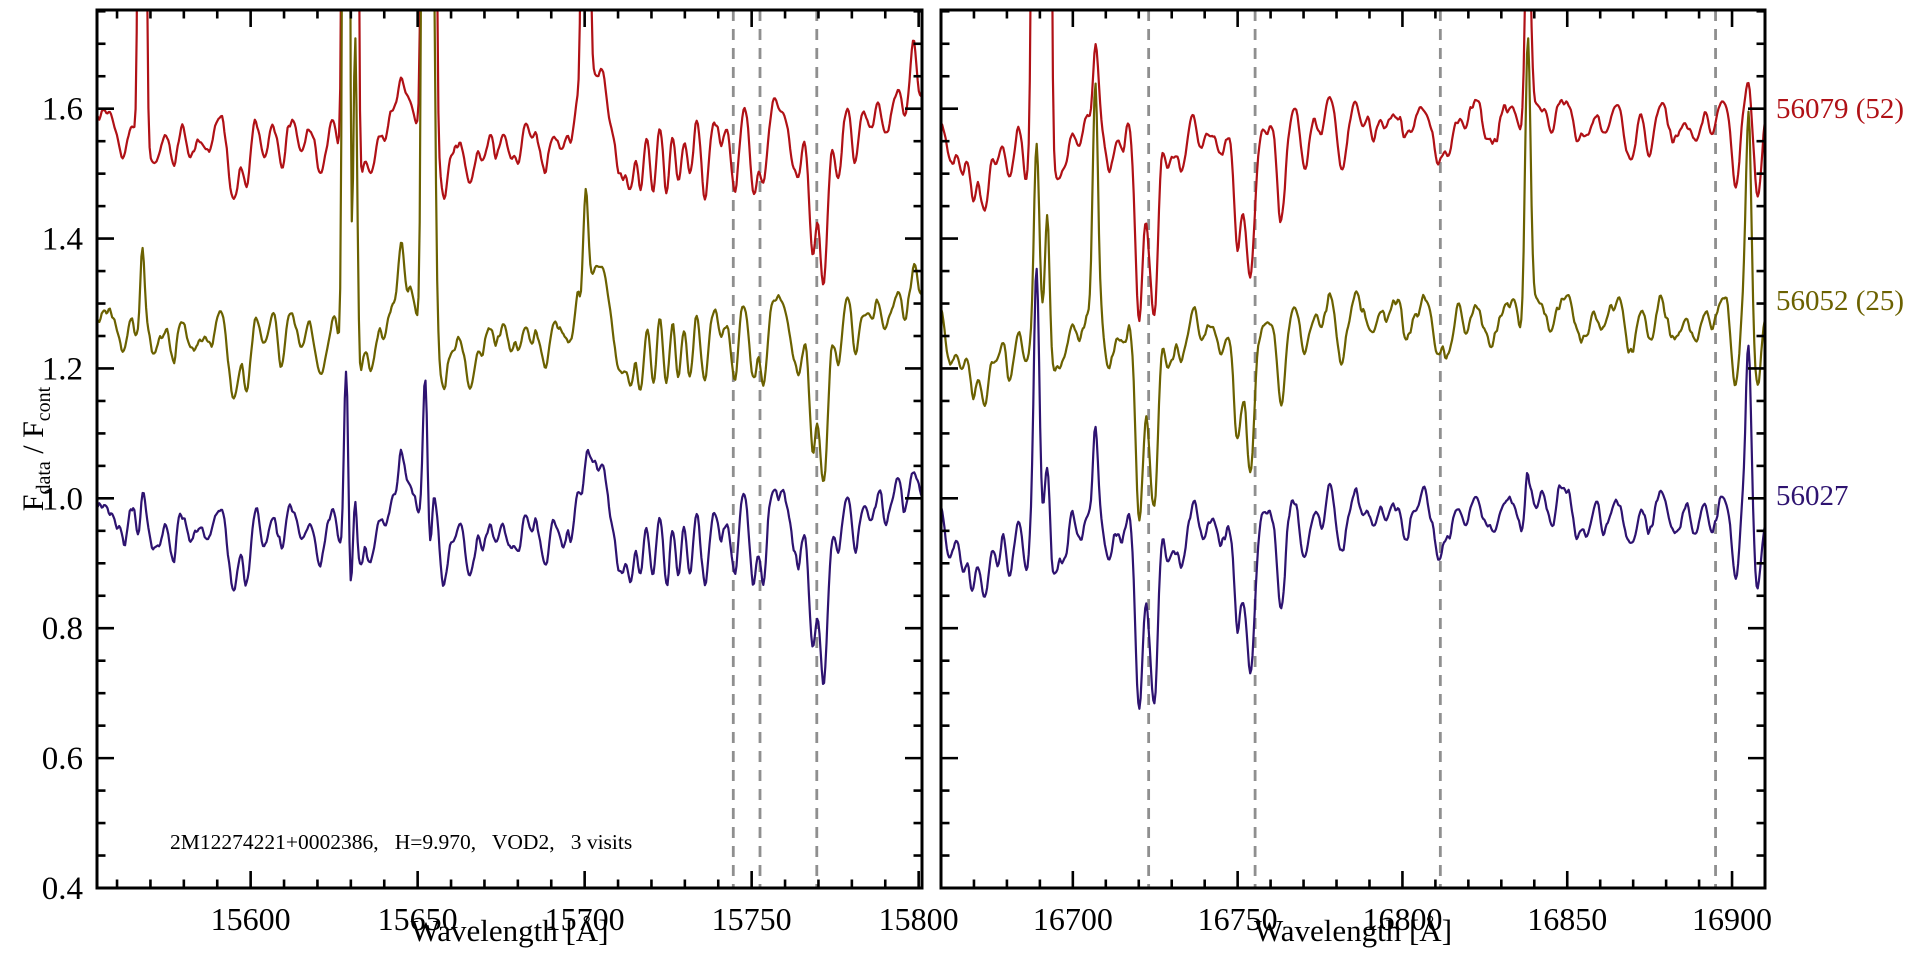 The width and height of the screenshot is (1920, 960). Describe the element at coordinates (775, 449) in the screenshot. I see `marker-dashed-lines` at that location.